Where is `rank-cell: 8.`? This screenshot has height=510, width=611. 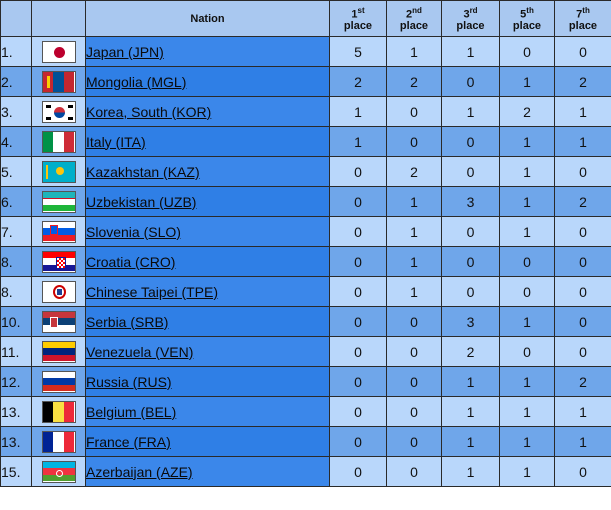 rank-cell: 8. is located at coordinates (16, 261).